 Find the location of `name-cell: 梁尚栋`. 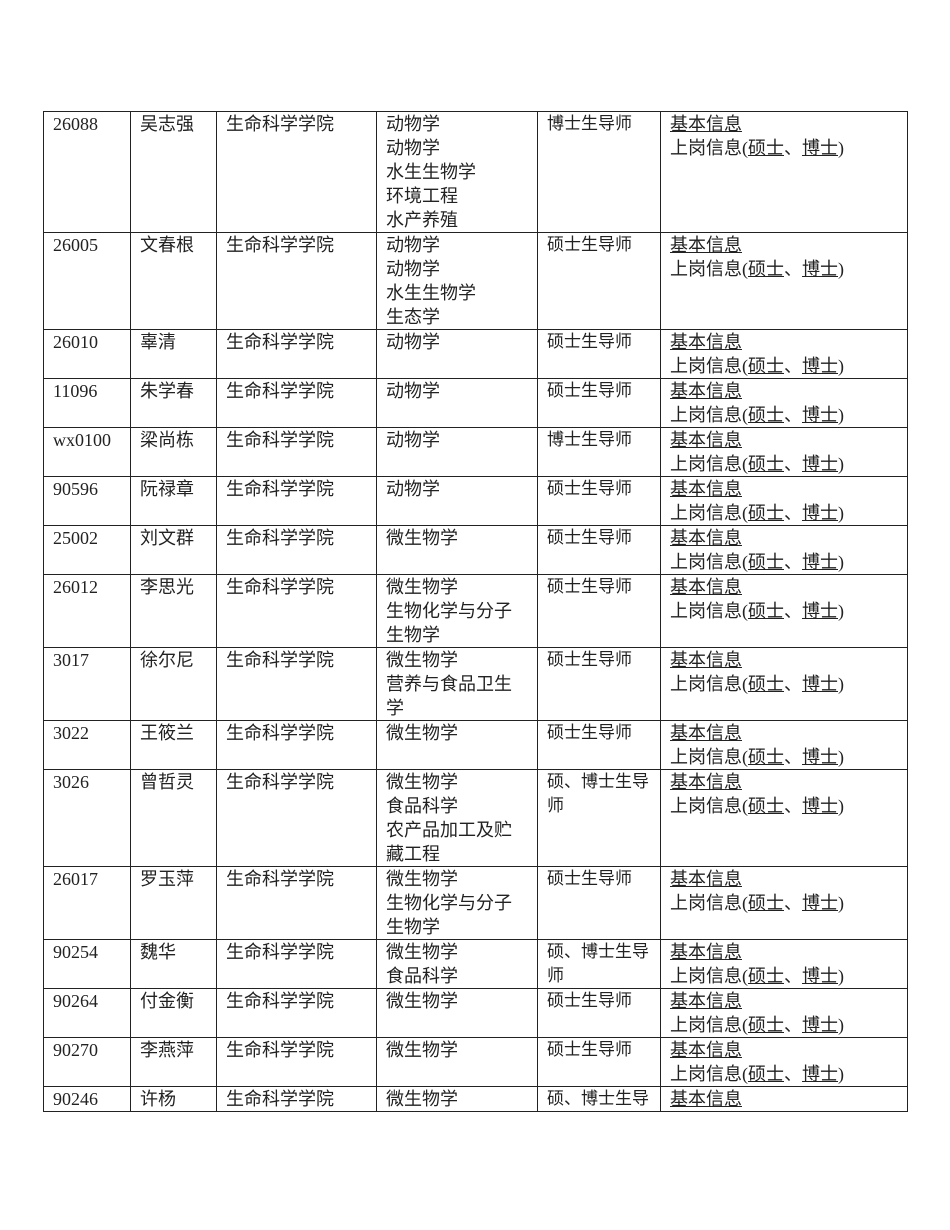

name-cell: 梁尚栋 is located at coordinates (173, 452).